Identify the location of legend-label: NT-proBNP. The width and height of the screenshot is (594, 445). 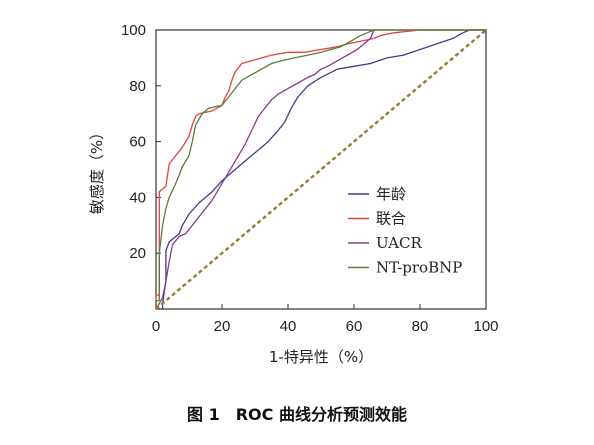
(419, 268).